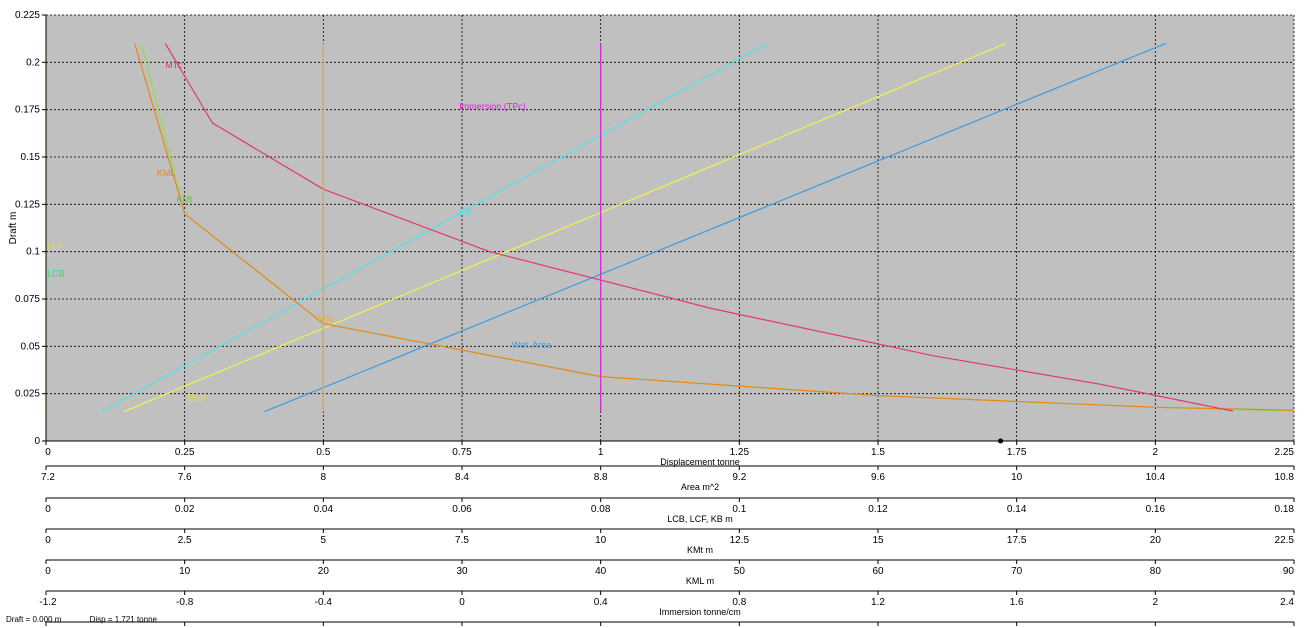  Describe the element at coordinates (492, 107) in the screenshot. I see `curve-label: Immersion (TPc)` at that location.